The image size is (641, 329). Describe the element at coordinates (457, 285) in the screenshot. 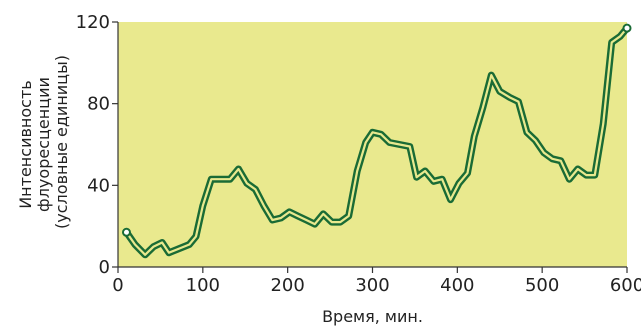

I see `x-tick-label: 400` at that location.